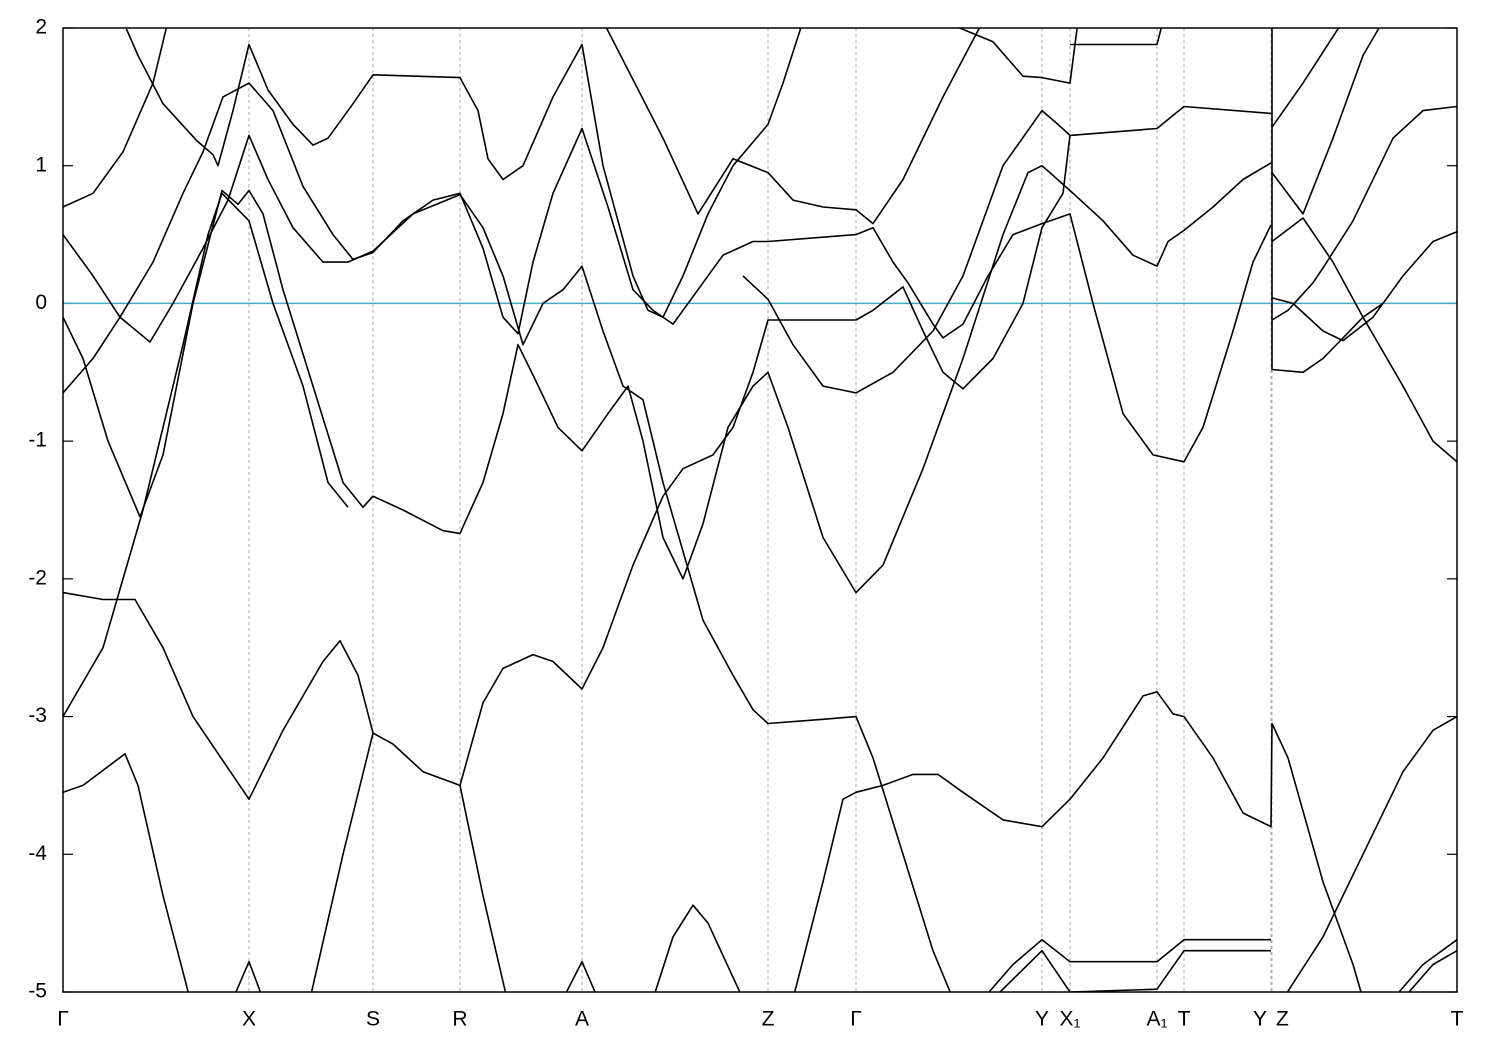 This screenshot has width=1500, height=1050. Describe the element at coordinates (1156, 1019) in the screenshot. I see `x-tick-label: A₁` at that location.